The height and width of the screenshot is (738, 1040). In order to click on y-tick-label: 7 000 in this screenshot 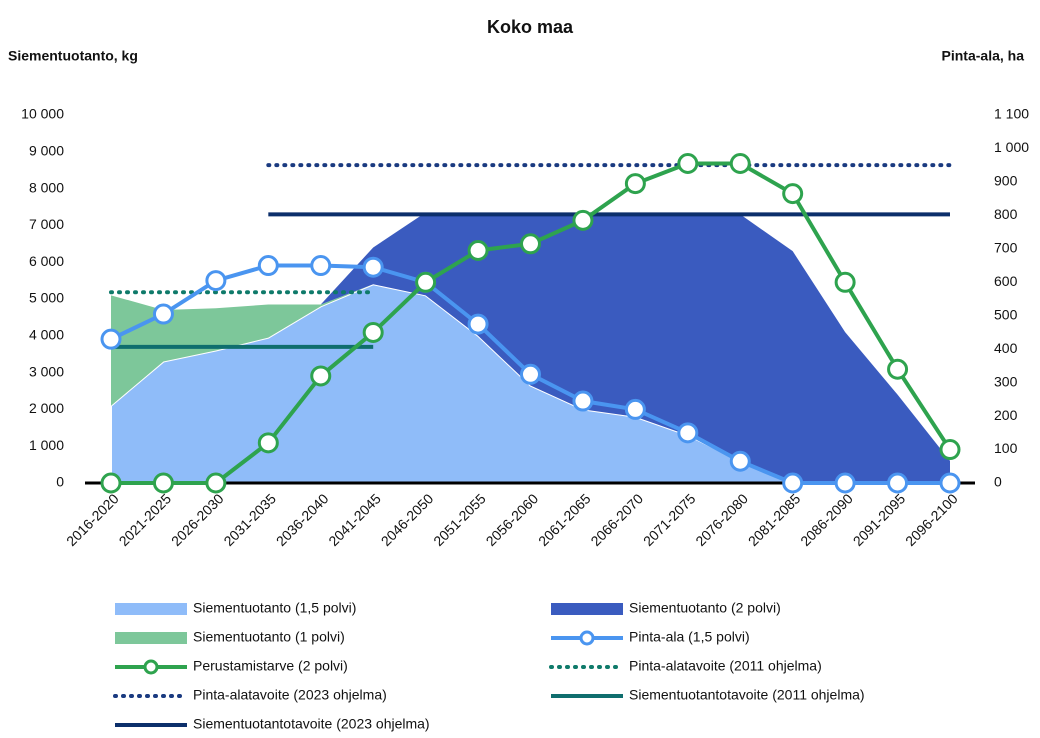, I will do `click(46, 224)`.